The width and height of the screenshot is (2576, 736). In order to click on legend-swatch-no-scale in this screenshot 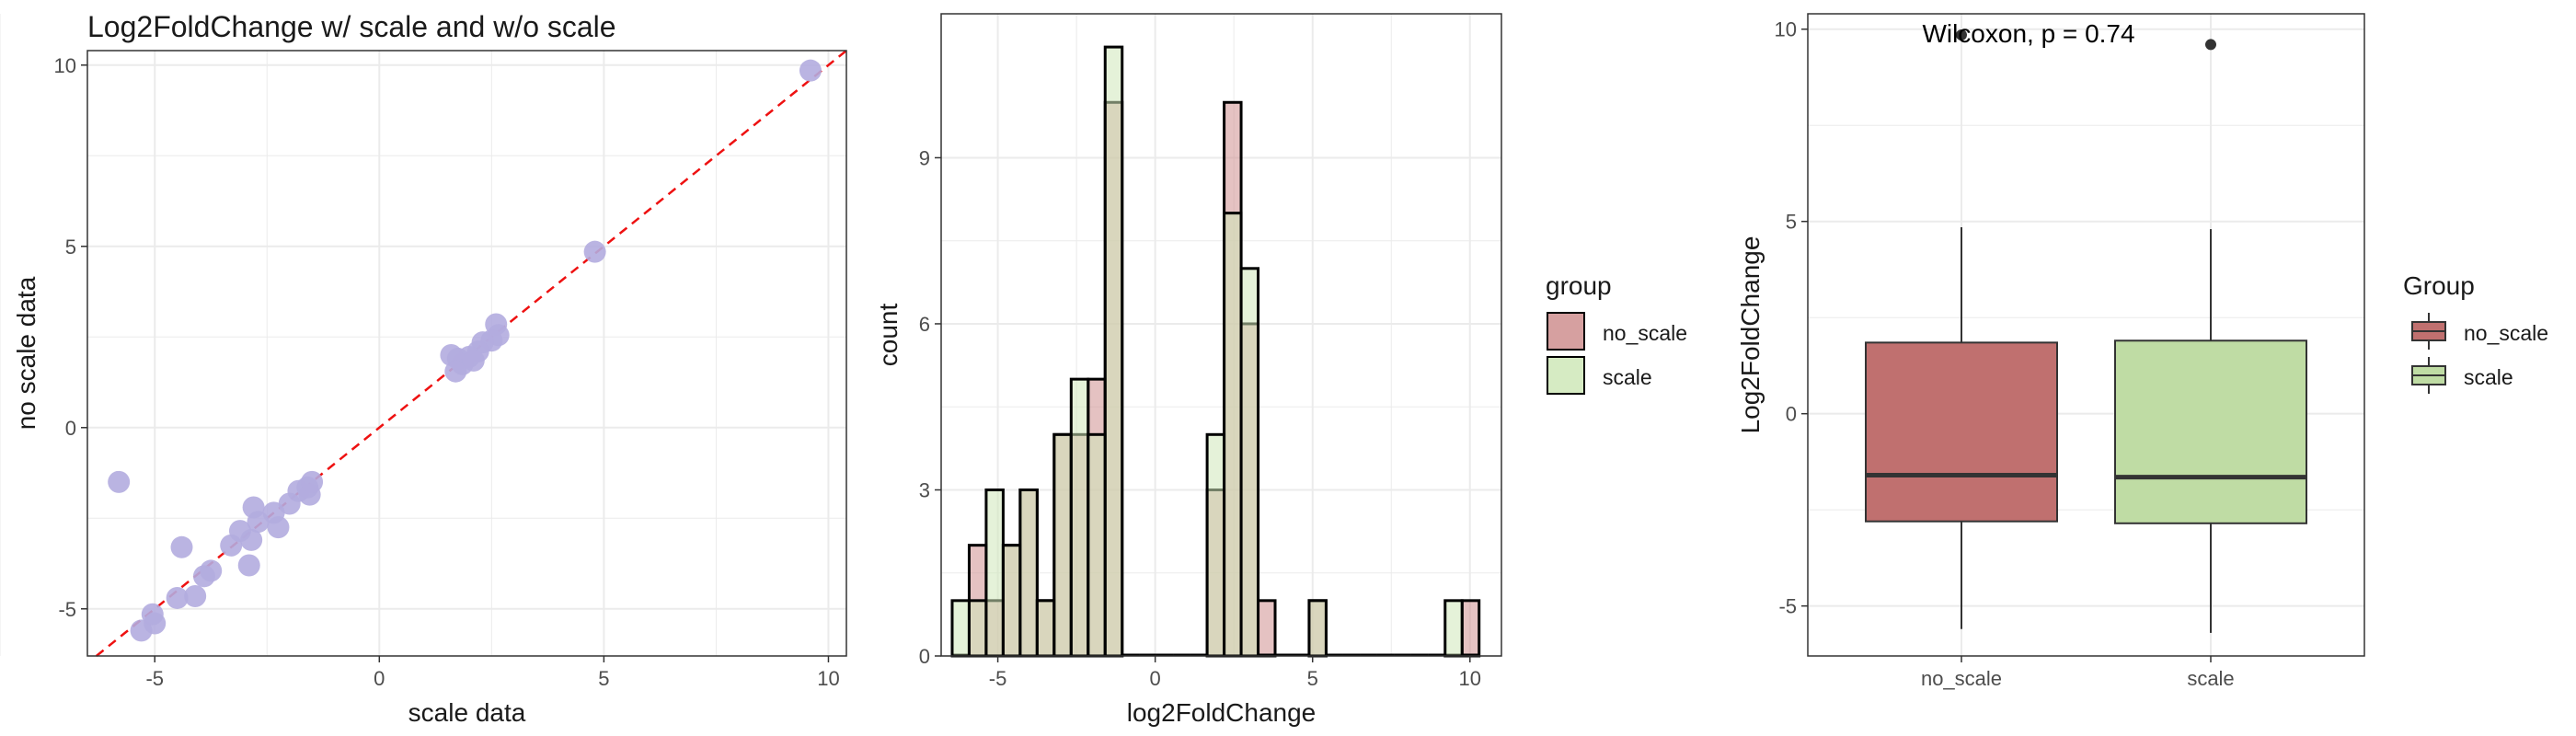, I will do `click(1566, 331)`.